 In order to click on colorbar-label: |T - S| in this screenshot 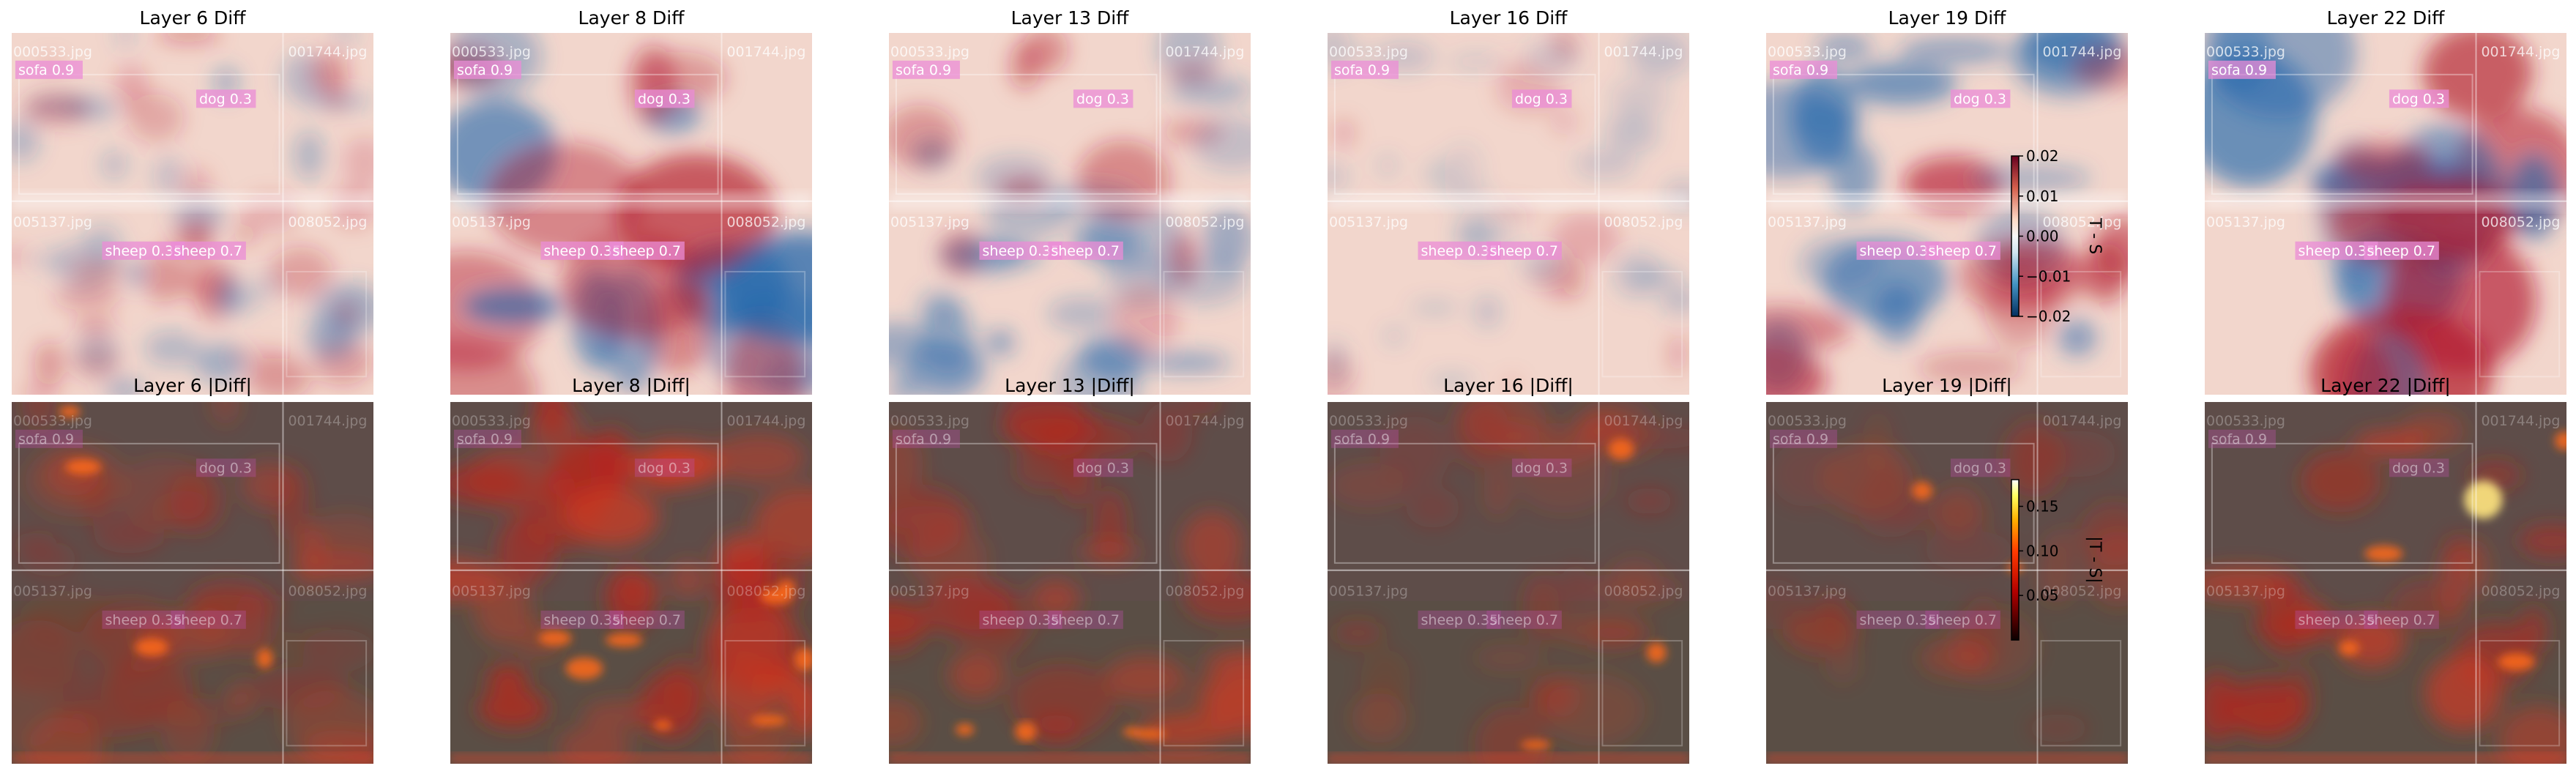, I will do `click(2094, 559)`.